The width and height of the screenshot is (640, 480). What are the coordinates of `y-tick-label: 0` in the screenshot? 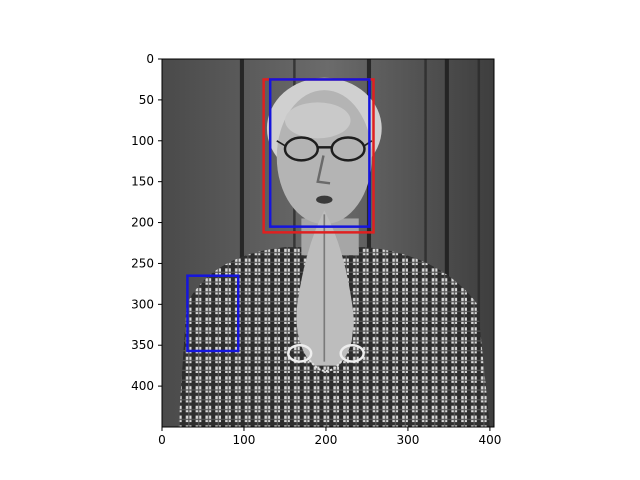 It's located at (150, 59).